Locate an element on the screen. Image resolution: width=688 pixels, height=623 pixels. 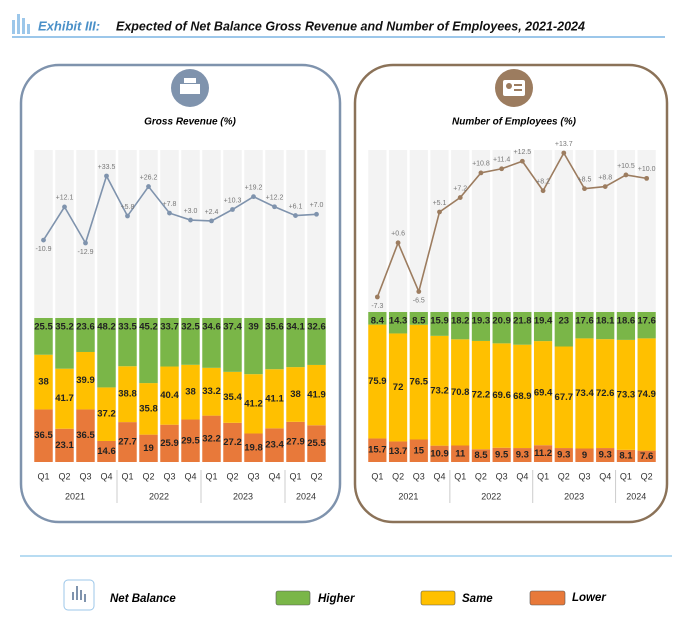
net-balance-label: +10.3 is located at coordinates (233, 200).